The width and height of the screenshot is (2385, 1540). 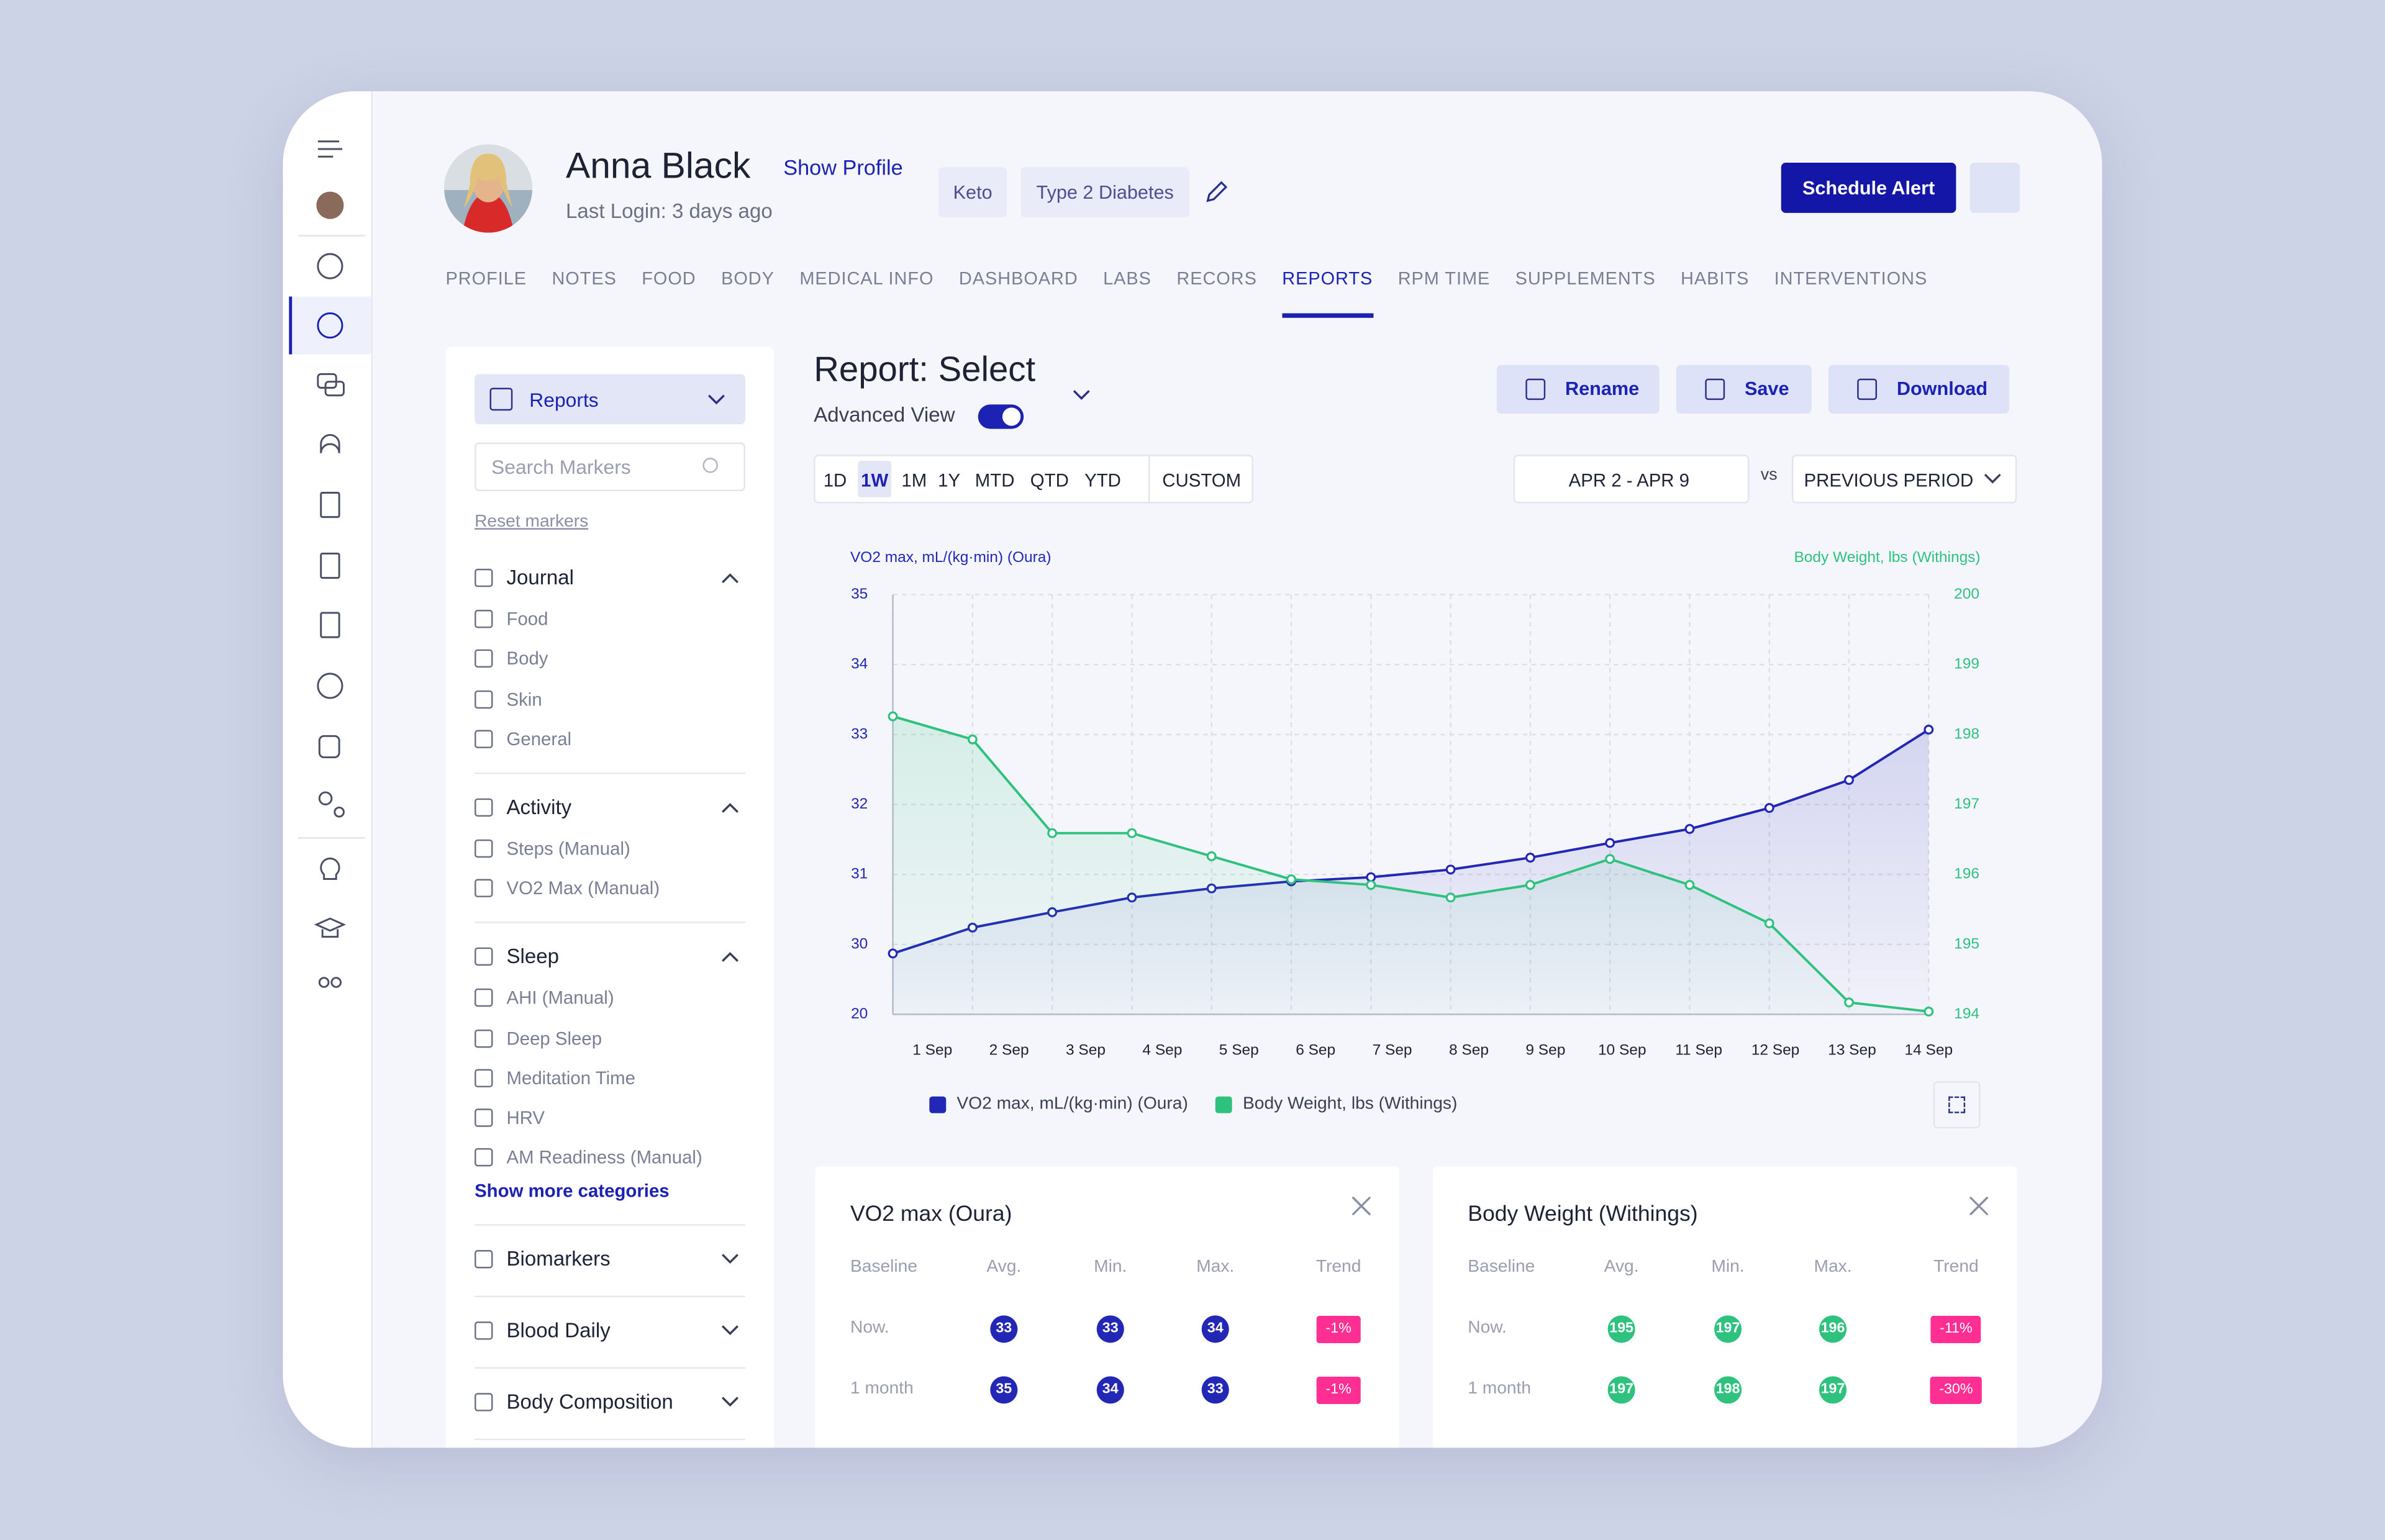 I want to click on stats-header: Trend, so click(x=1956, y=1267).